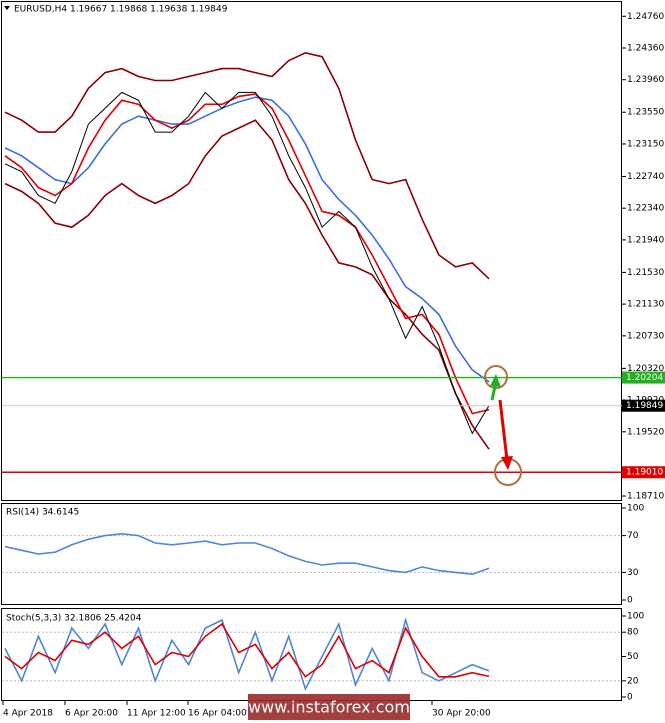  Describe the element at coordinates (645, 17) in the screenshot. I see `y-tick-label: 1.24760` at that location.